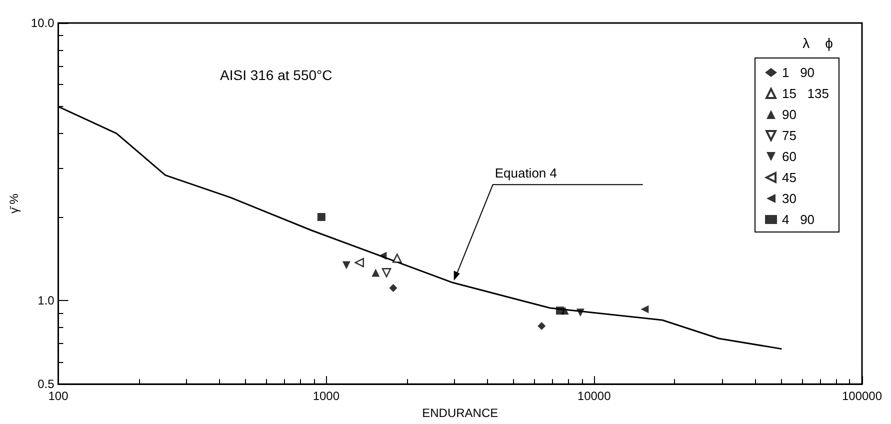 This screenshot has height=424, width=891. Describe the element at coordinates (789, 135) in the screenshot. I see `legend-label: 75` at that location.